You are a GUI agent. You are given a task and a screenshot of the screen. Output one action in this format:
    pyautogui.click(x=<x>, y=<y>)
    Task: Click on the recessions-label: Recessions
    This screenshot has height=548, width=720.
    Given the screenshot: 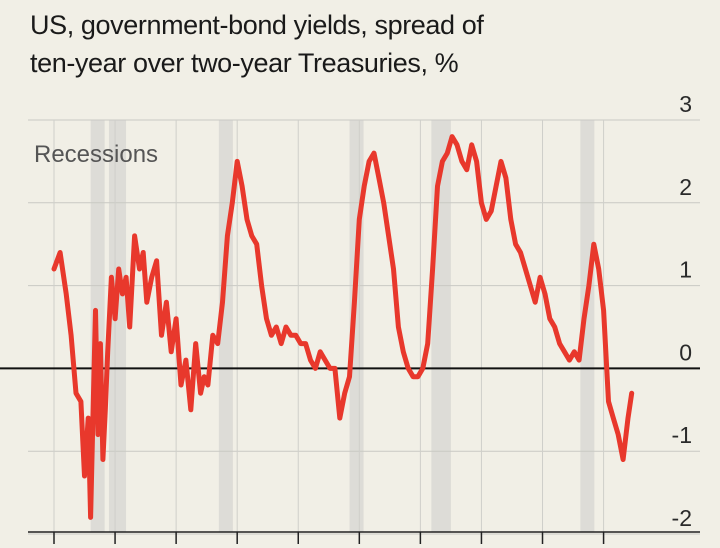 What is the action you would take?
    pyautogui.click(x=96, y=154)
    